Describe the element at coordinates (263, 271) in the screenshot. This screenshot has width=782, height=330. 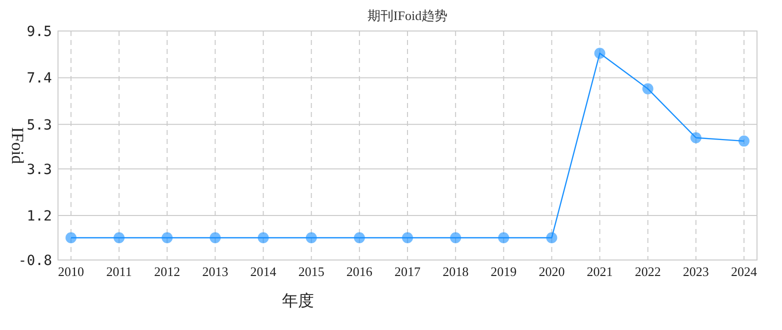
I see `x-tick-label: 2014` at that location.